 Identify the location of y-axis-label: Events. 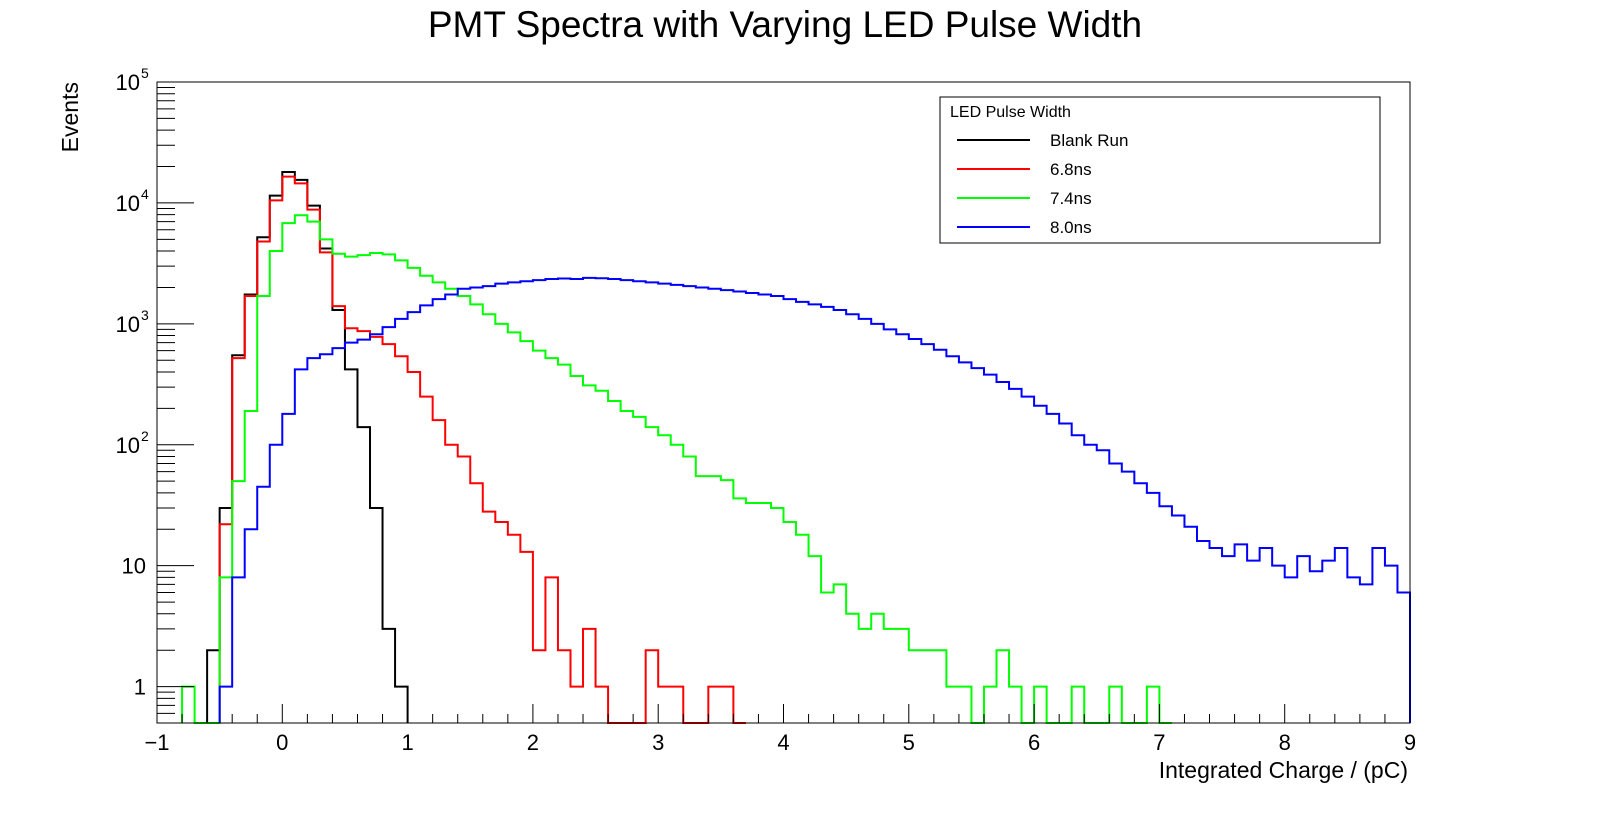
(70, 117).